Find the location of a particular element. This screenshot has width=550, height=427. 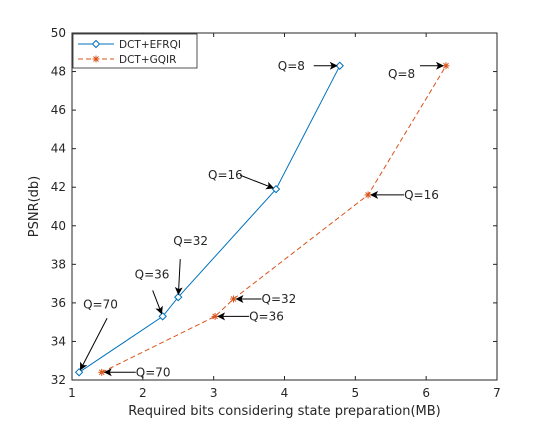

y-tick-label: 40 is located at coordinates (58, 226).